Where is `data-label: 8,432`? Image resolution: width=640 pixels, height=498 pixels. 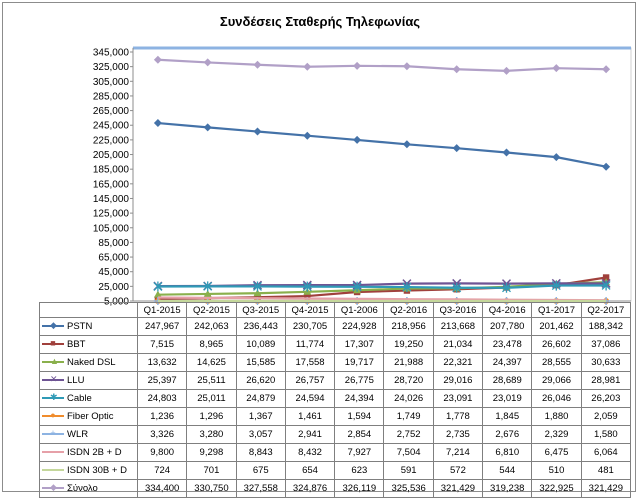 data-label: 8,432 is located at coordinates (310, 452).